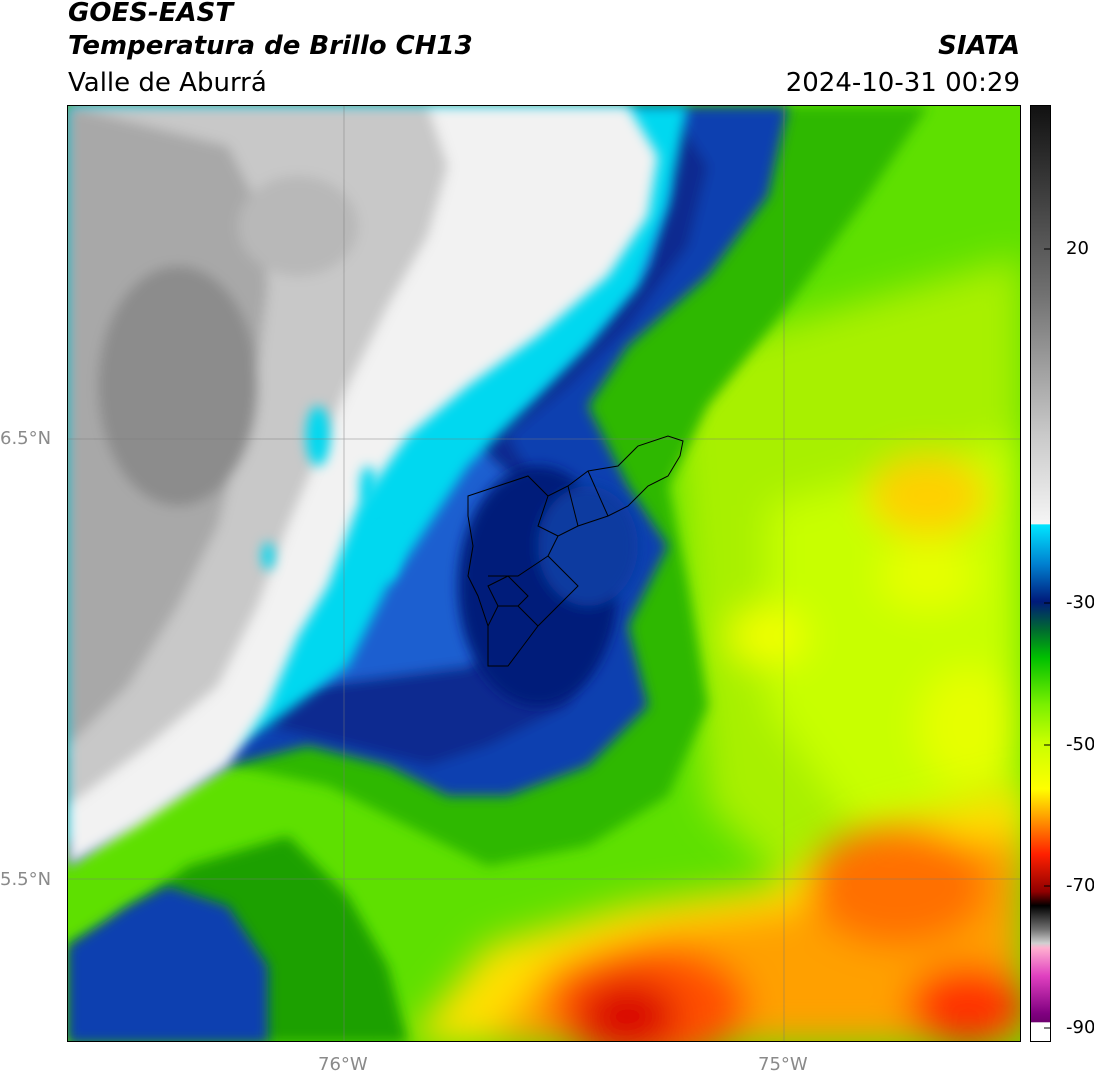 The height and width of the screenshot is (1078, 1094). What do you see at coordinates (1080, 1027) in the screenshot?
I see `colorbar-tick-label: -90` at bounding box center [1080, 1027].